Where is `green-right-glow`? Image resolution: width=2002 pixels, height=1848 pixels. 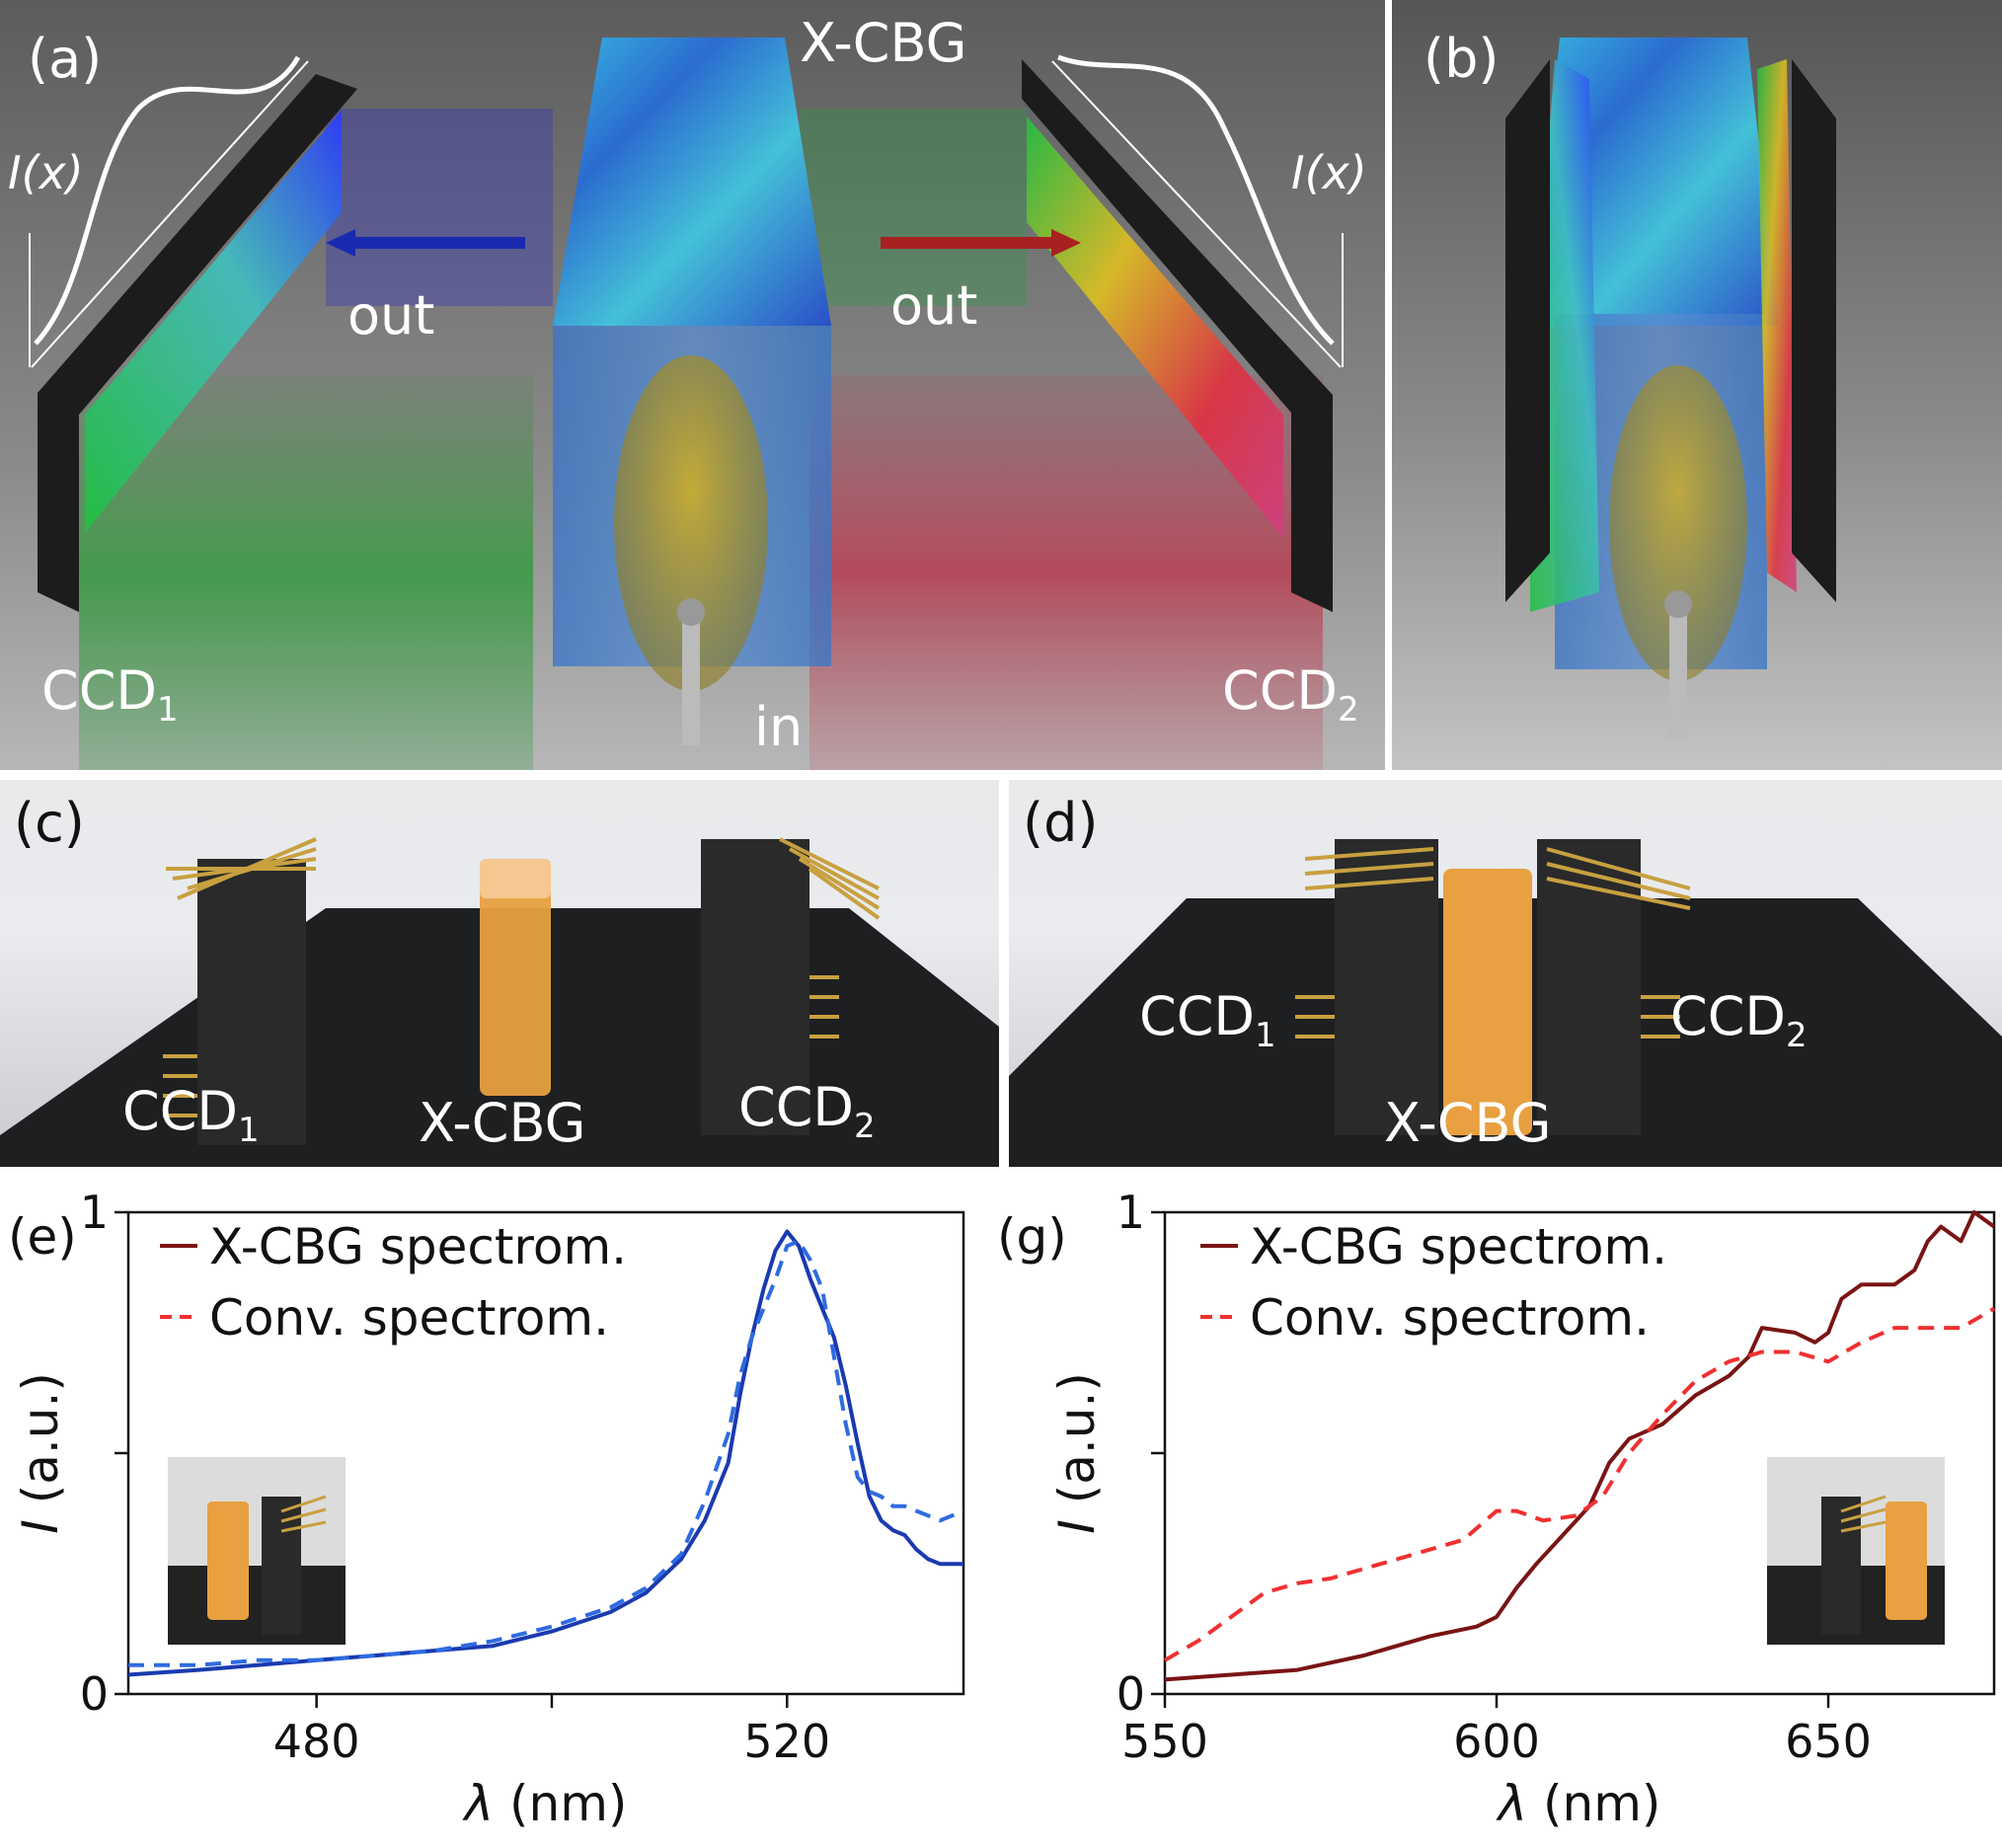
green-right-glow is located at coordinates (913, 207).